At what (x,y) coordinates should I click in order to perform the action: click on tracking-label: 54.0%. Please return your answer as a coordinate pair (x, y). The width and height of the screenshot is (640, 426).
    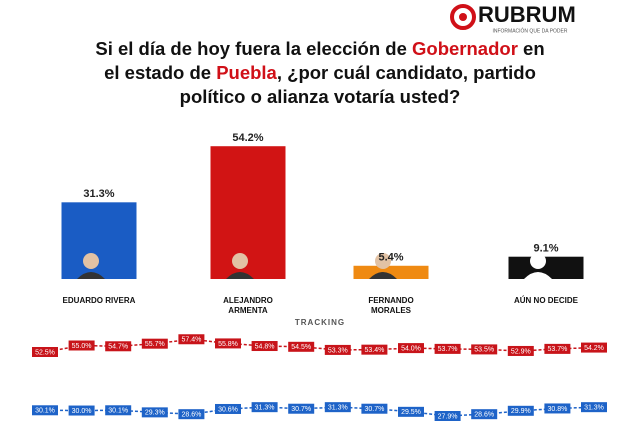
    Looking at the image, I should click on (411, 348).